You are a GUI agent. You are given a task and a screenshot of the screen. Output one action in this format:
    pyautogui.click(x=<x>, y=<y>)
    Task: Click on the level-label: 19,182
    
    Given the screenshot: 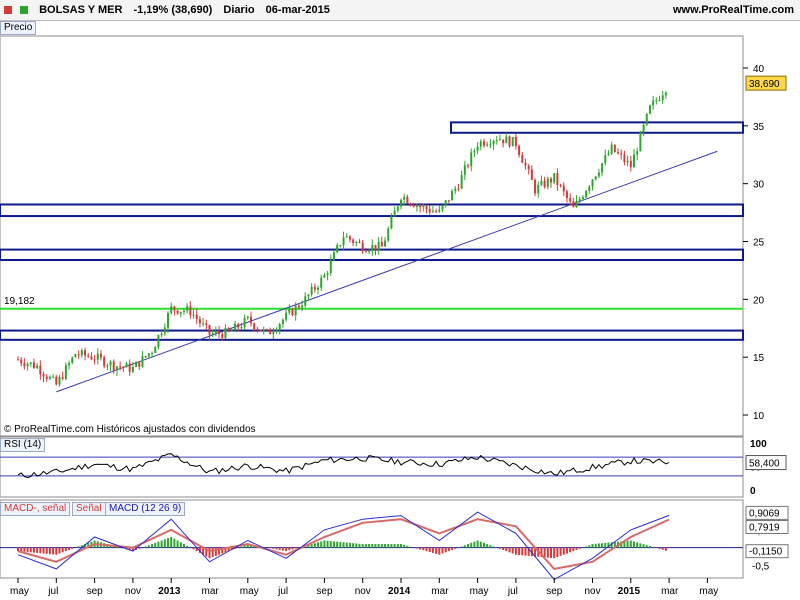 What is the action you would take?
    pyautogui.click(x=19, y=301)
    